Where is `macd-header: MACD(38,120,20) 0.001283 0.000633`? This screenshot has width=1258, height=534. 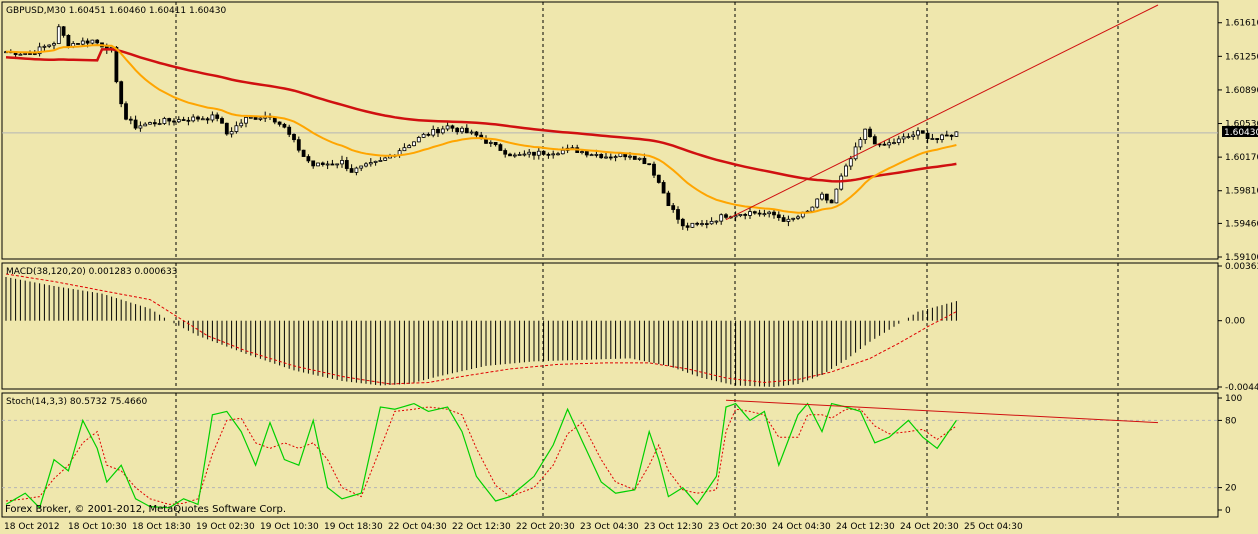 macd-header: MACD(38,120,20) 0.001283 0.000633 is located at coordinates (91, 272).